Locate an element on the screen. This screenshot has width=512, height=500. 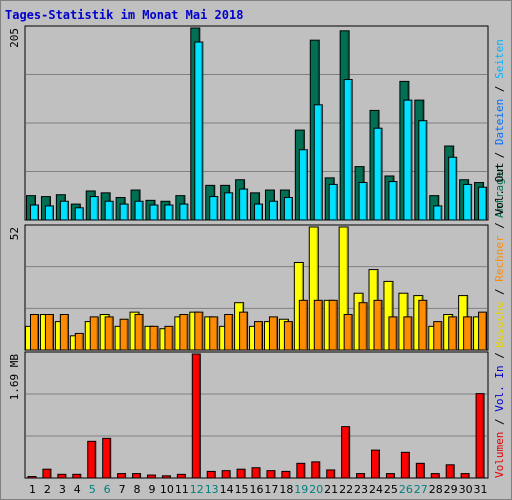
x-tick-label-day-17: 17 is located at coordinates (271, 489).